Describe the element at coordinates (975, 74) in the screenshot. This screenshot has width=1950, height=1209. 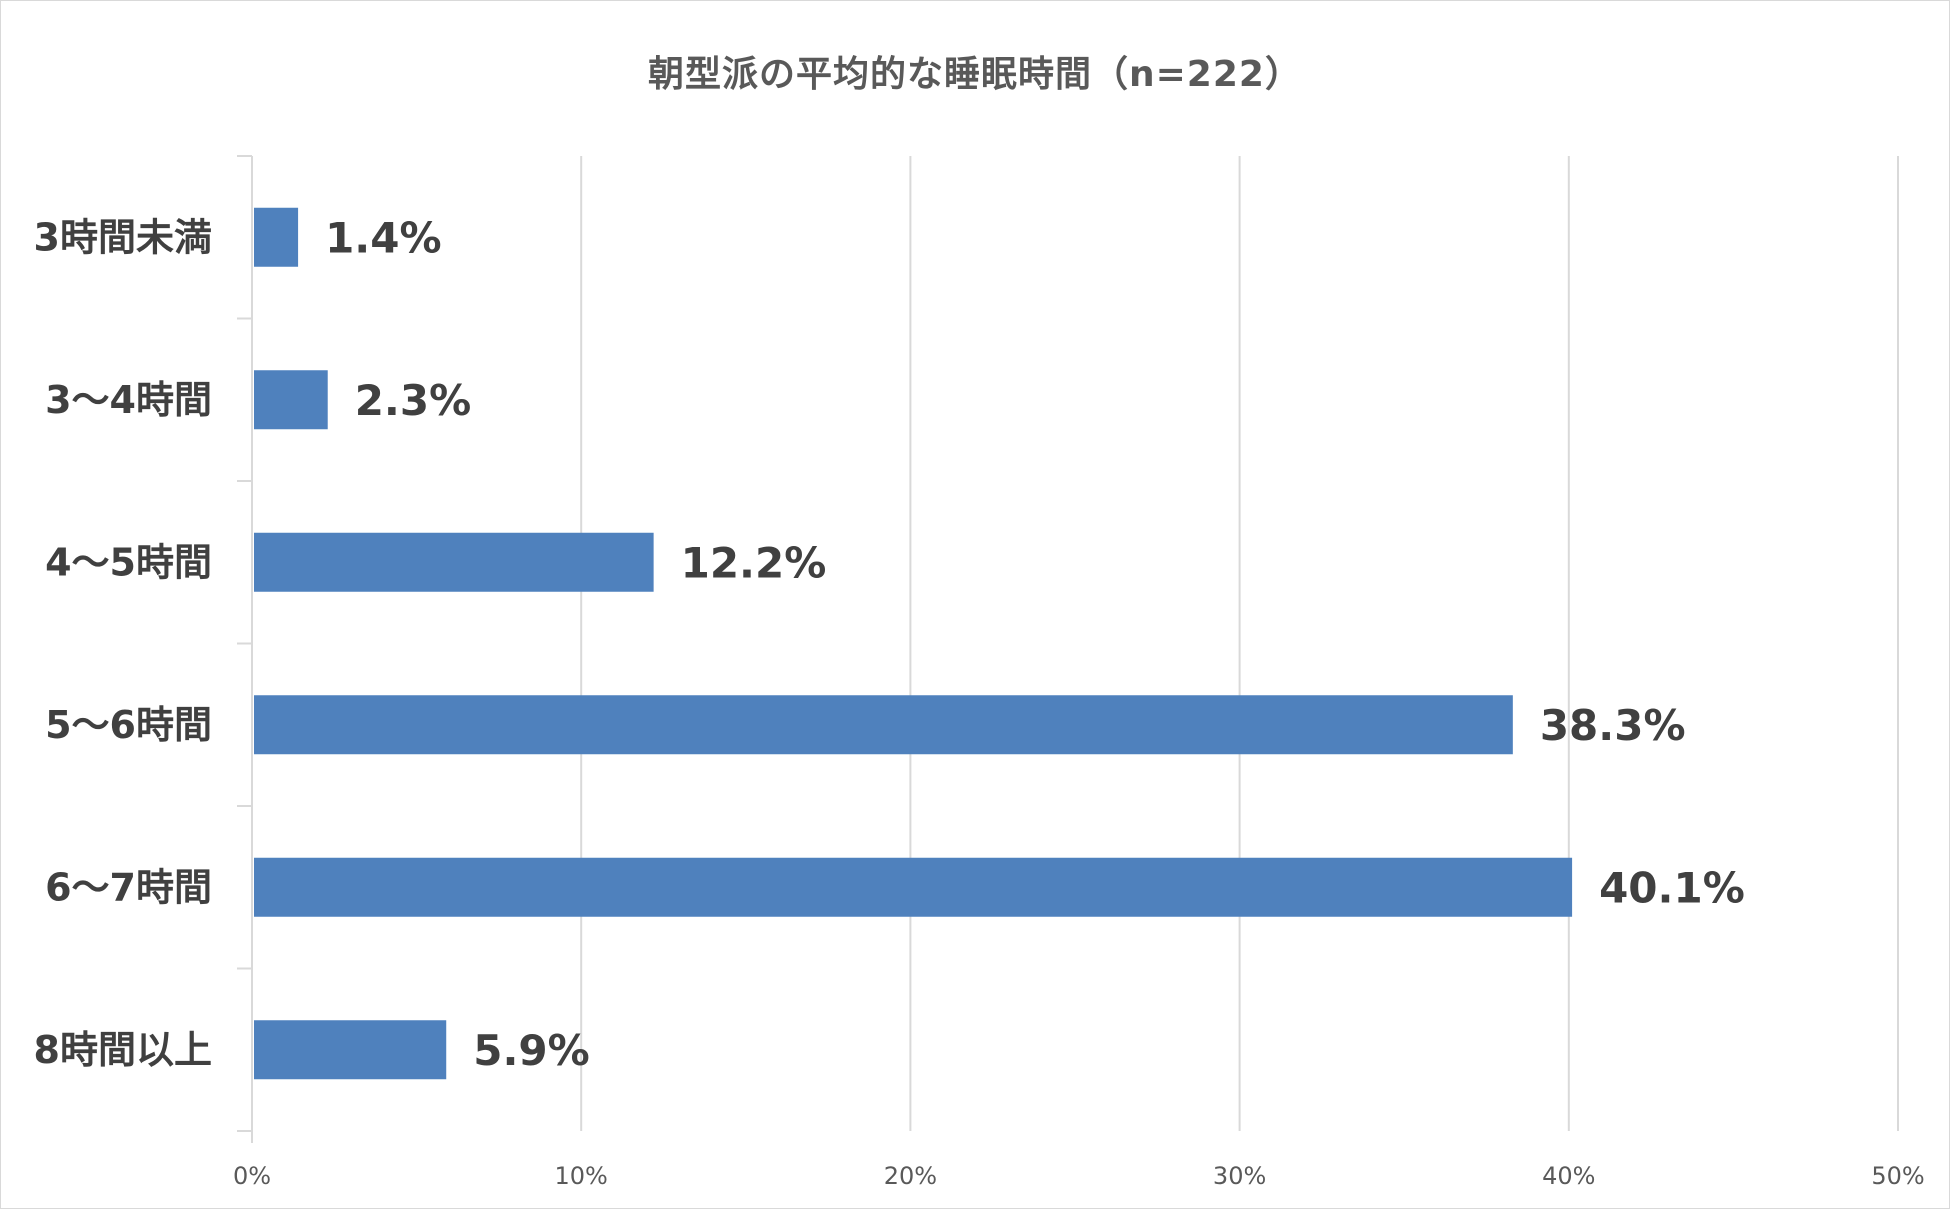
I see `chart-title: 朝型派の平均的な睡眠時間（n=222）` at that location.